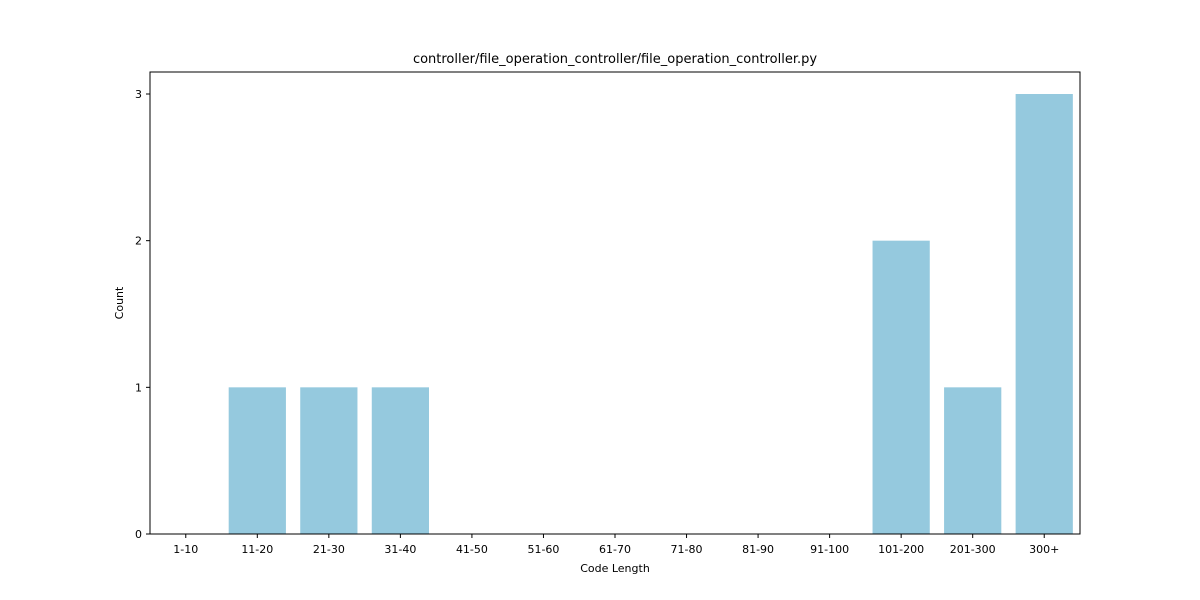 Image resolution: width=1200 pixels, height=600 pixels. Describe the element at coordinates (329, 549) in the screenshot. I see `x-tick-label: 21-30` at that location.